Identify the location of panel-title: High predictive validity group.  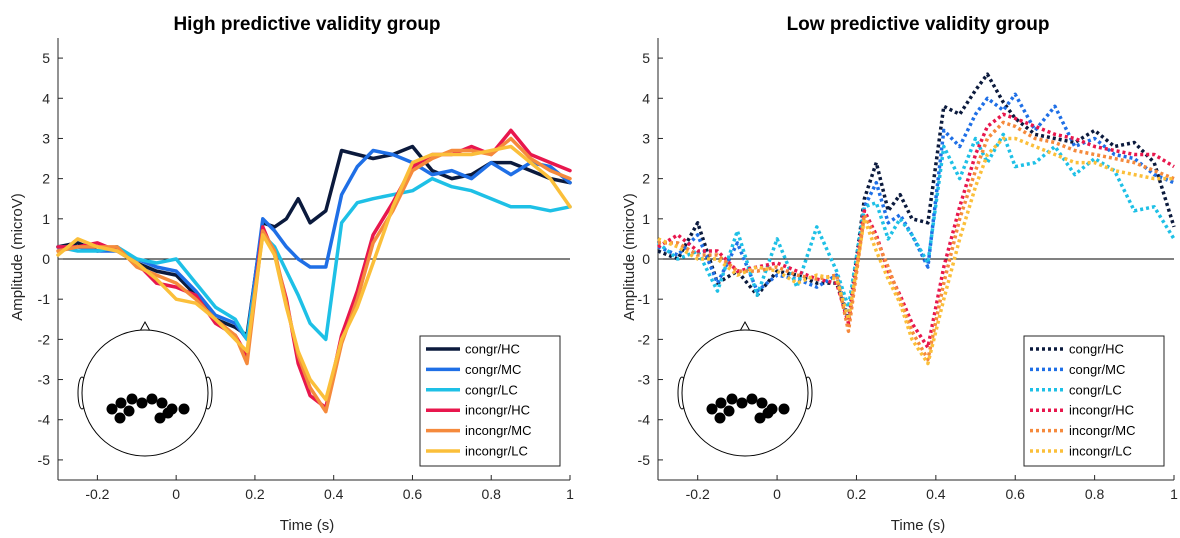
(306, 24).